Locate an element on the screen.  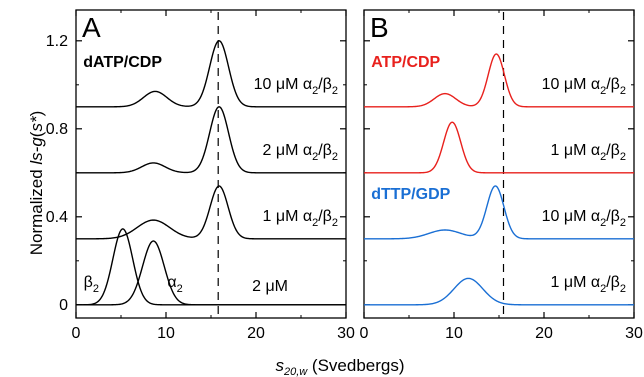
y-axis-label: Normalized ls-g(s*) is located at coordinates (36, 183).